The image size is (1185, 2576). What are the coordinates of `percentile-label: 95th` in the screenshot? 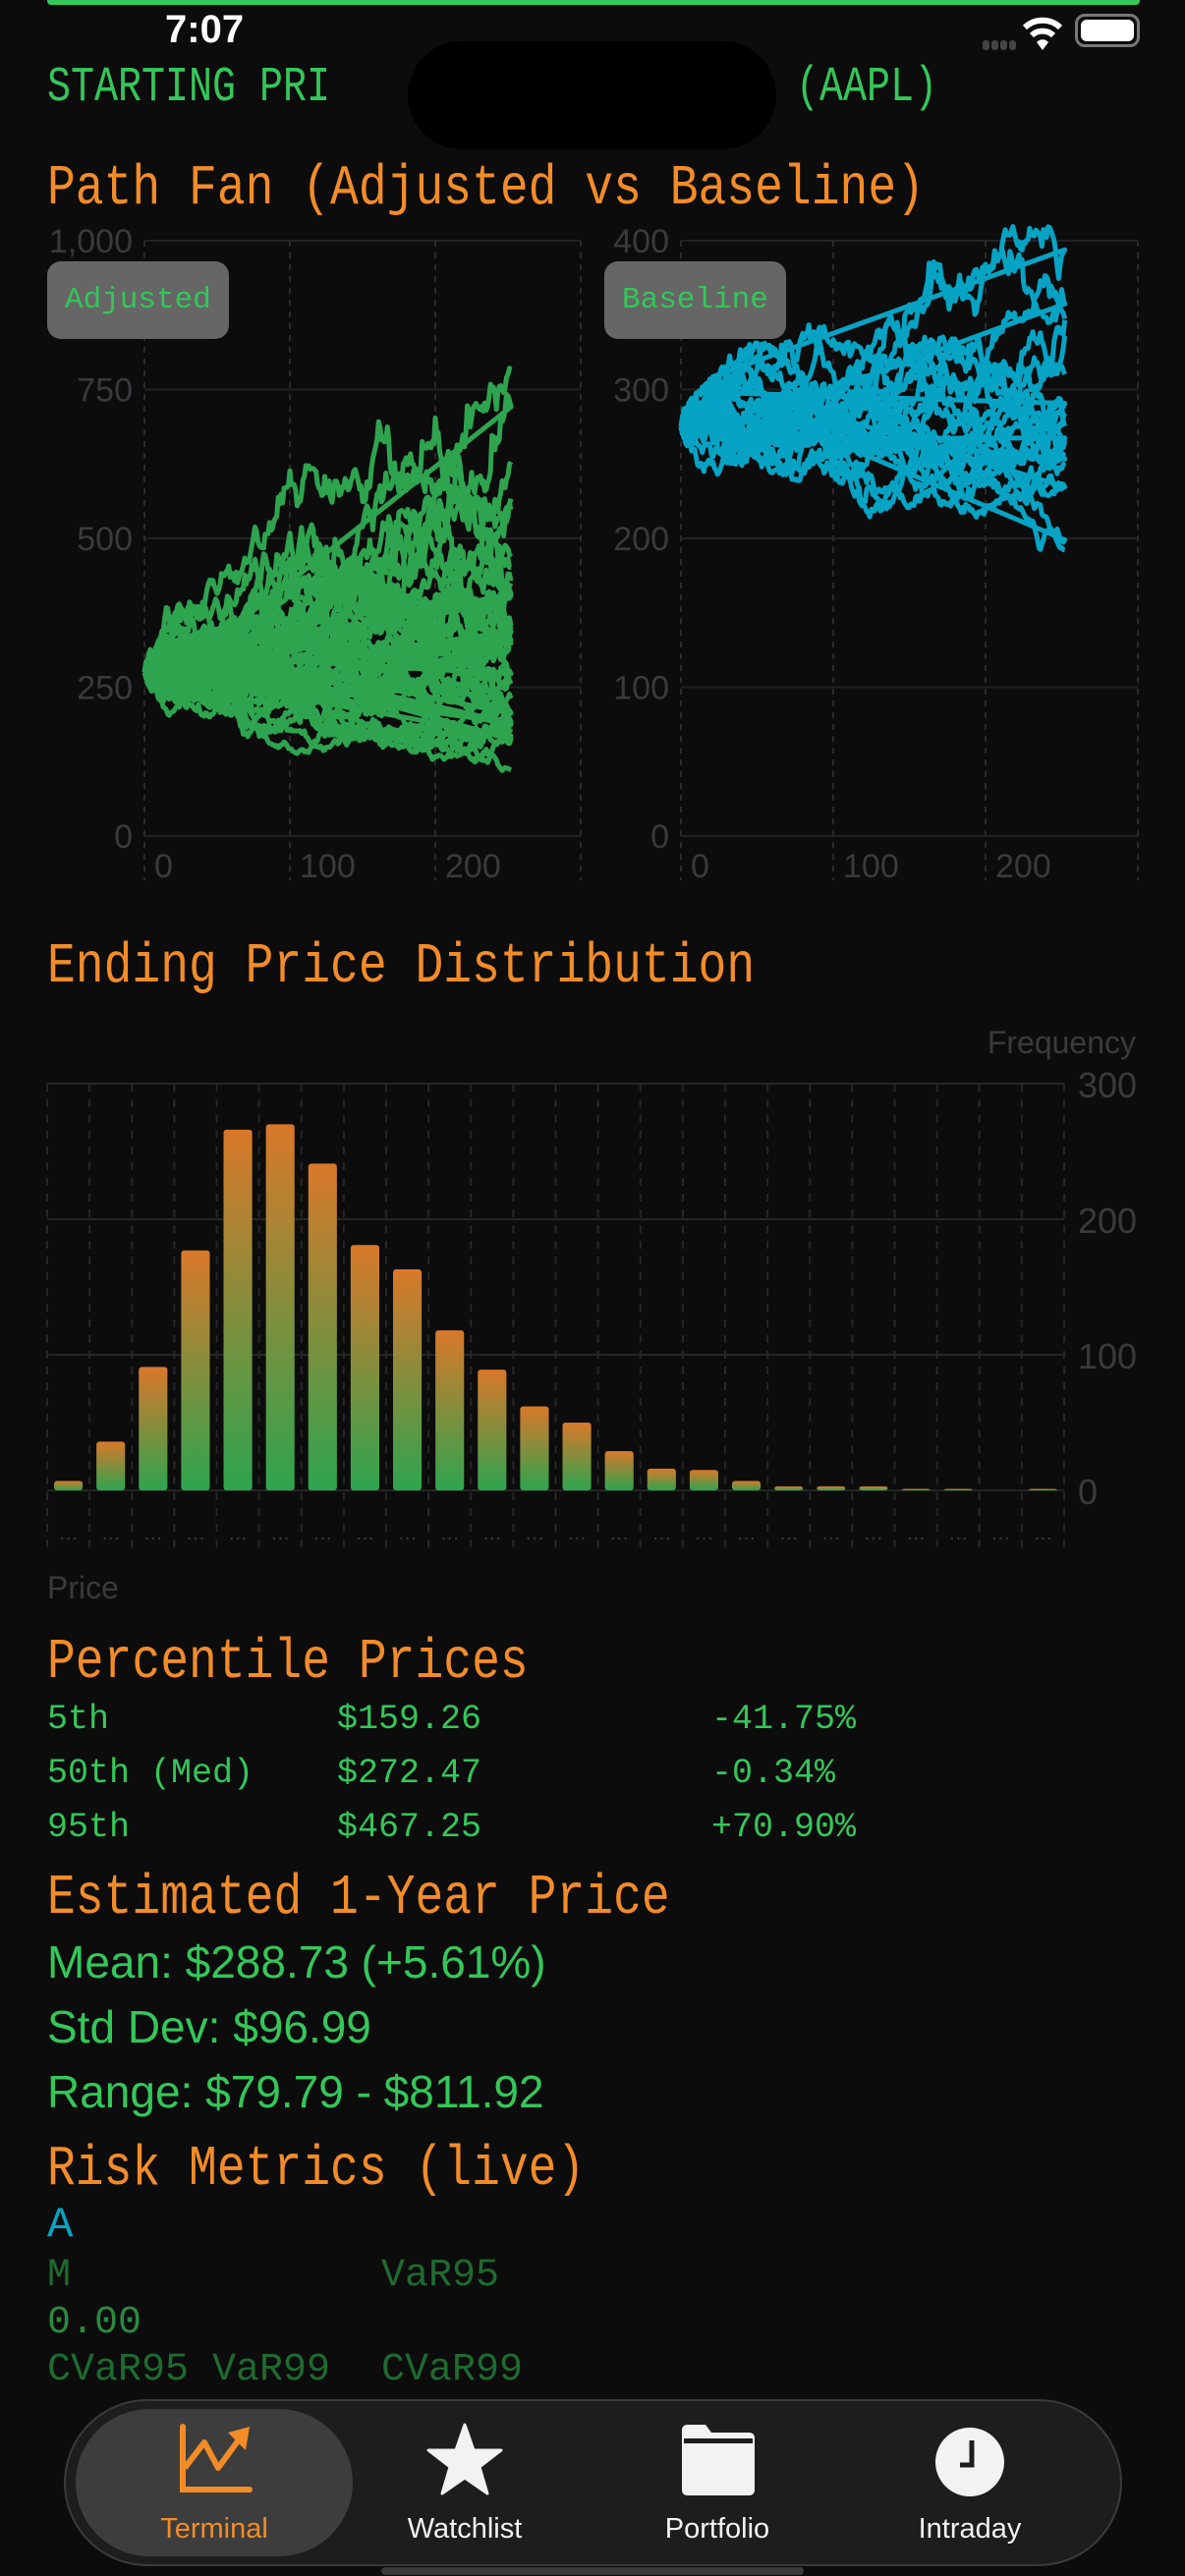 It's located at (89, 1827).